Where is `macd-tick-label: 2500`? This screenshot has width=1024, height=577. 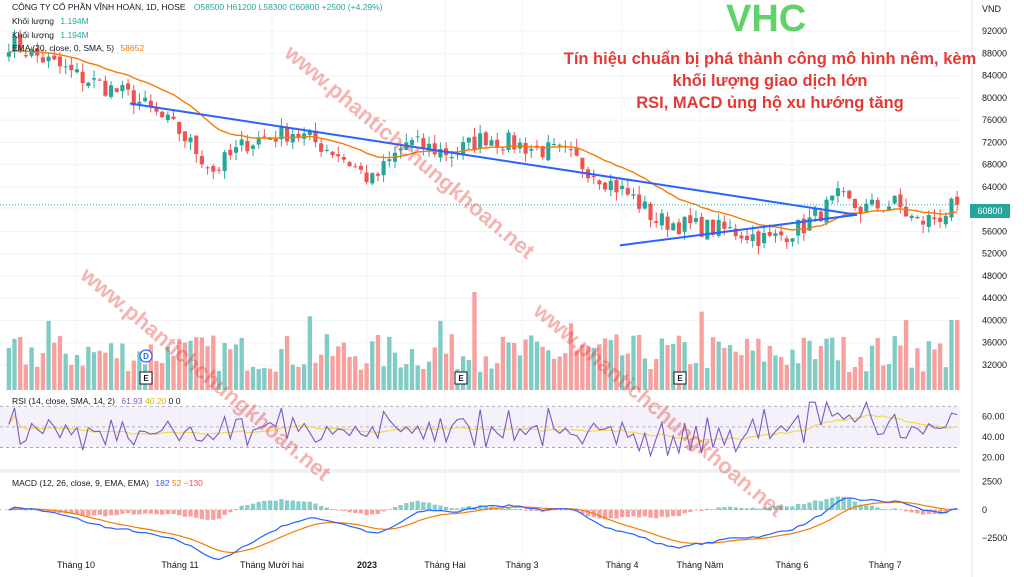 macd-tick-label: 2500 is located at coordinates (992, 482).